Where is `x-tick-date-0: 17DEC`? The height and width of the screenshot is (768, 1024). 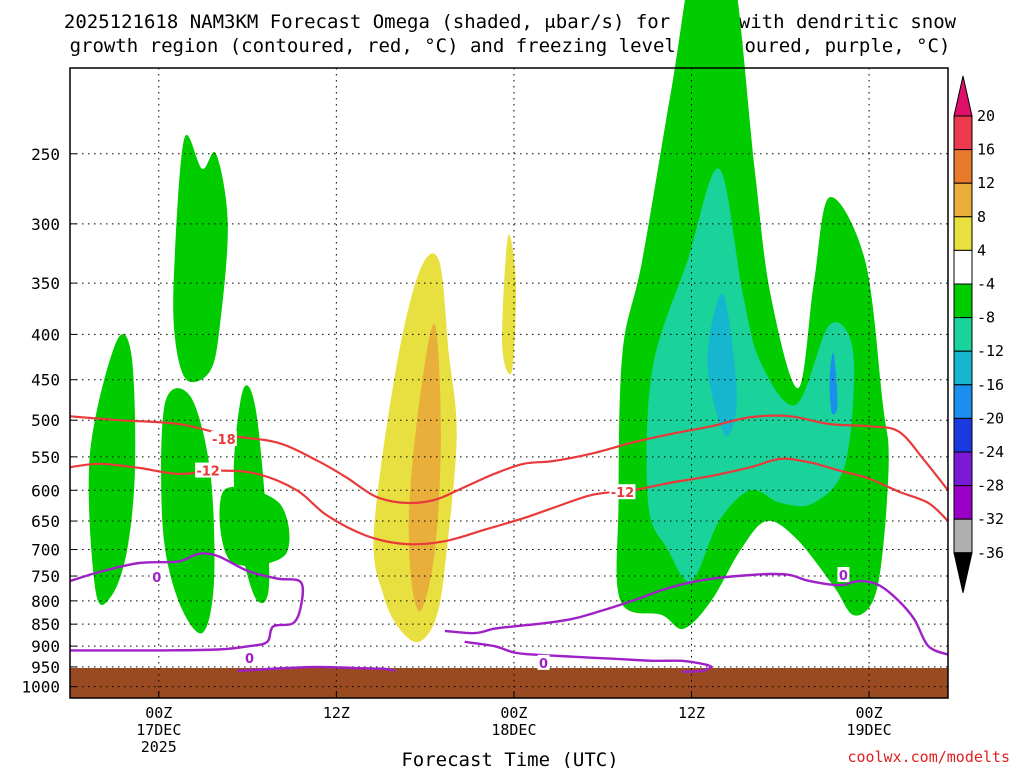
x-tick-date-0: 17DEC is located at coordinates (158, 730).